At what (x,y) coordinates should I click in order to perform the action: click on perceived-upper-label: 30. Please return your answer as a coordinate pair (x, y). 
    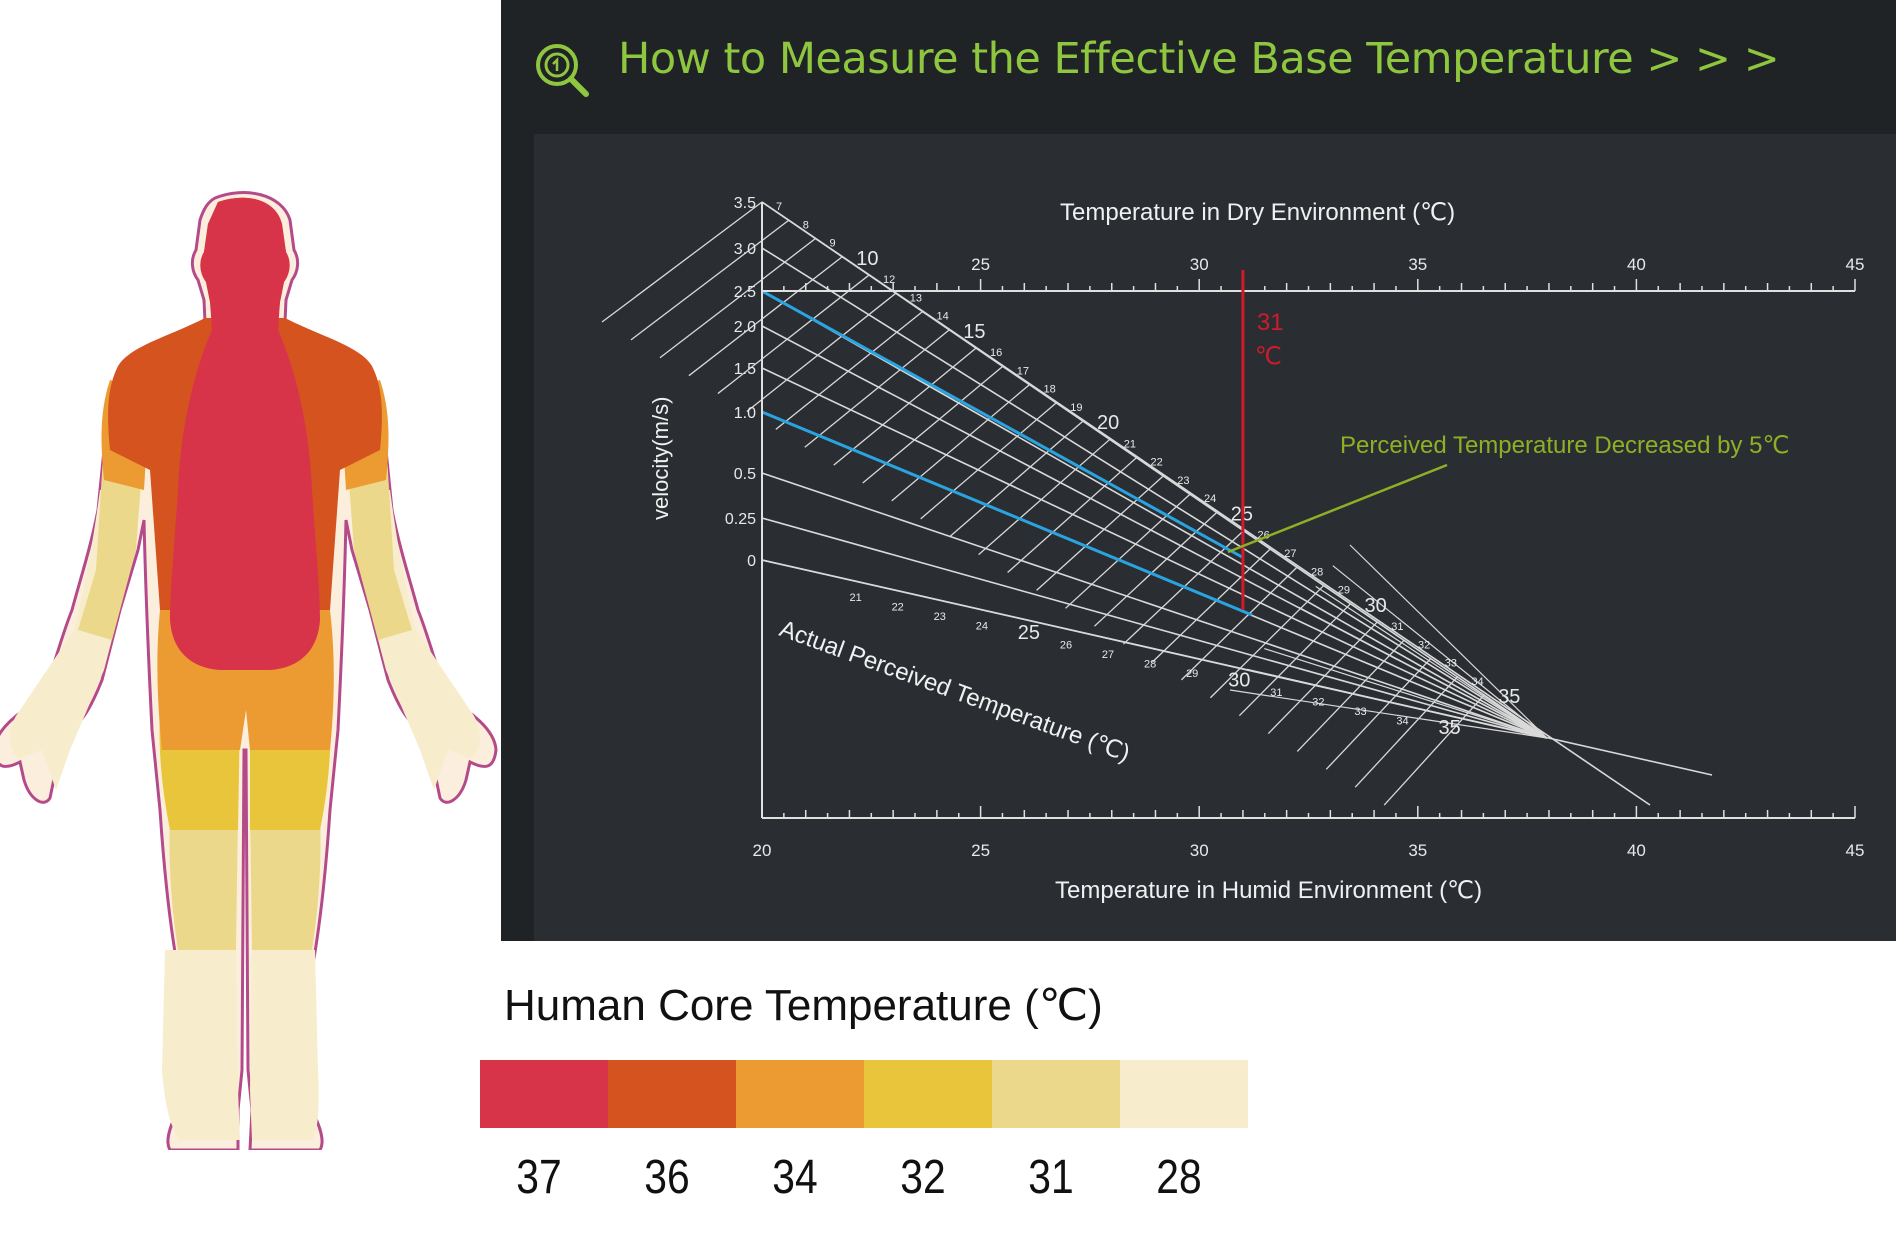
    Looking at the image, I should click on (1375, 606).